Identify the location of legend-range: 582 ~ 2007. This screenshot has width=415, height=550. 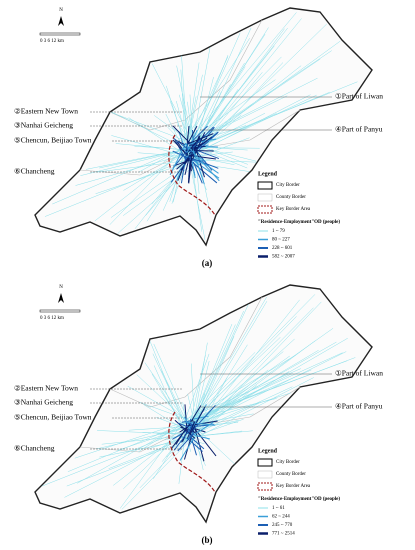
(283, 257).